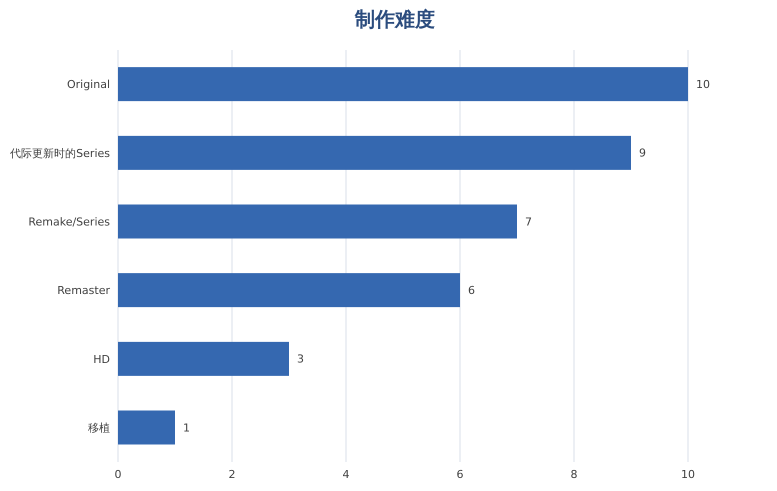 The height and width of the screenshot is (491, 777). What do you see at coordinates (642, 153) in the screenshot?
I see `data-label: 9` at bounding box center [642, 153].